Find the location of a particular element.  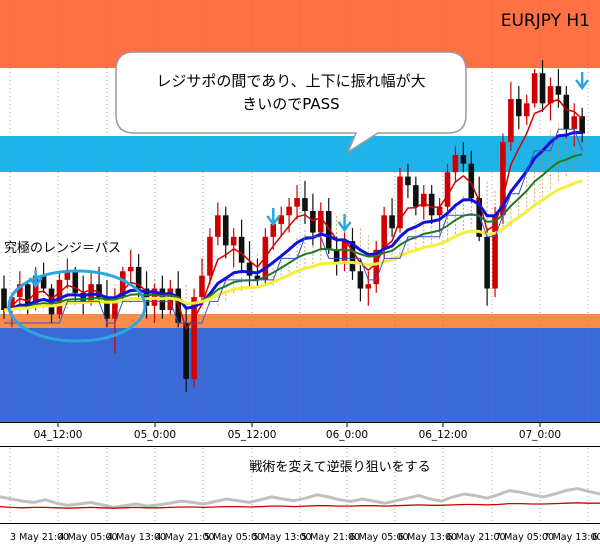

oscillator-tick-label: 7 May 13:00 is located at coordinates (572, 537).